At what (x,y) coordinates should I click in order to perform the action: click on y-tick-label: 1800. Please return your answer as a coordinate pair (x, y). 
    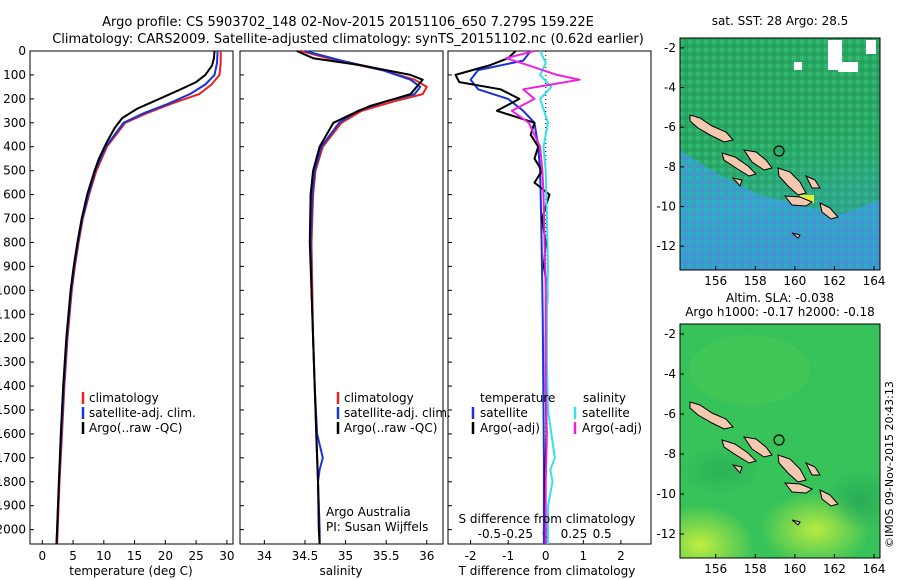
    Looking at the image, I should click on (13, 482).